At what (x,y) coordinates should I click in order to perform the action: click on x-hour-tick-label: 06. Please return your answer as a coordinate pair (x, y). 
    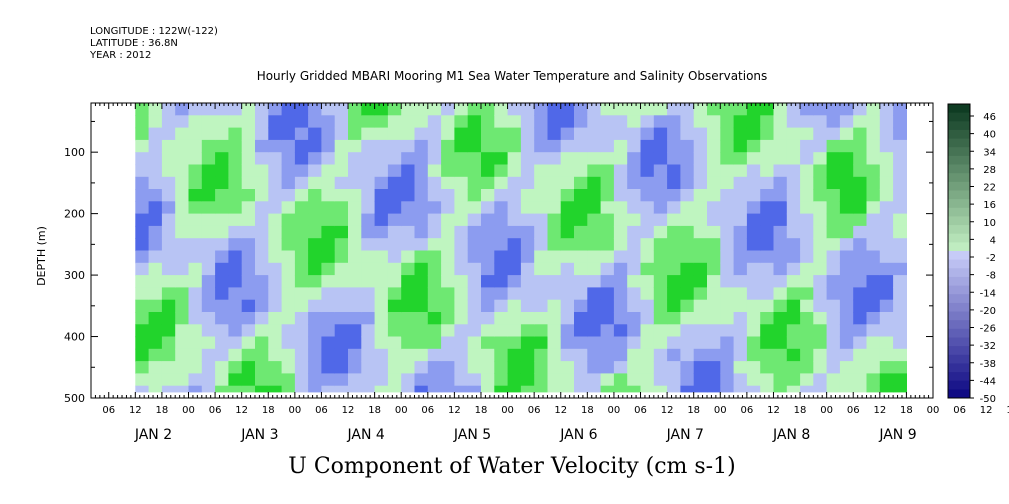
    Looking at the image, I should click on (534, 410).